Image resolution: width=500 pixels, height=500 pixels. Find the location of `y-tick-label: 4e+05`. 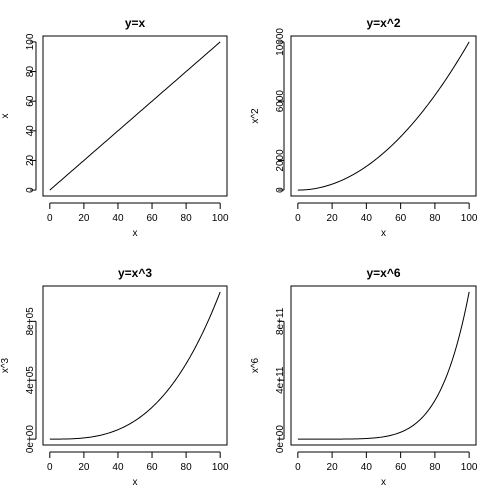

y-tick-label: 4e+05 is located at coordinates (30, 380).